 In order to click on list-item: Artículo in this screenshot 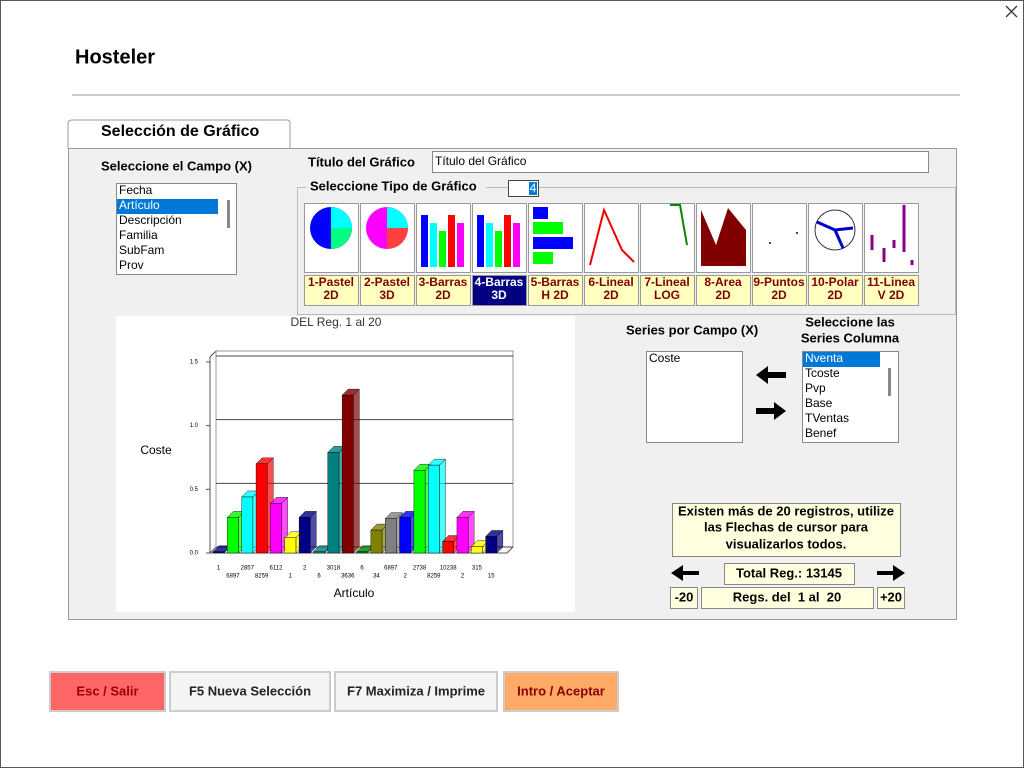, I will do `click(139, 205)`.